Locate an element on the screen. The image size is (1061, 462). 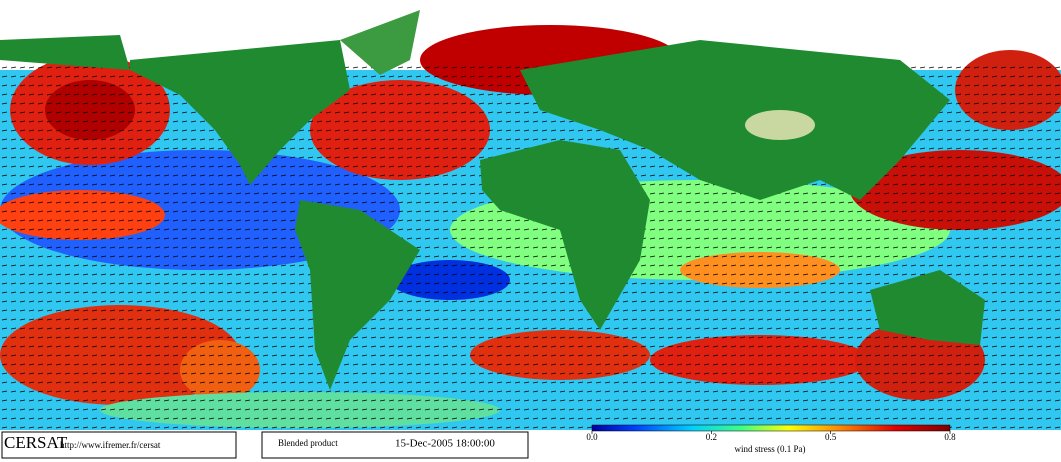
colorbar-tick-label: 0.0 is located at coordinates (592, 437).